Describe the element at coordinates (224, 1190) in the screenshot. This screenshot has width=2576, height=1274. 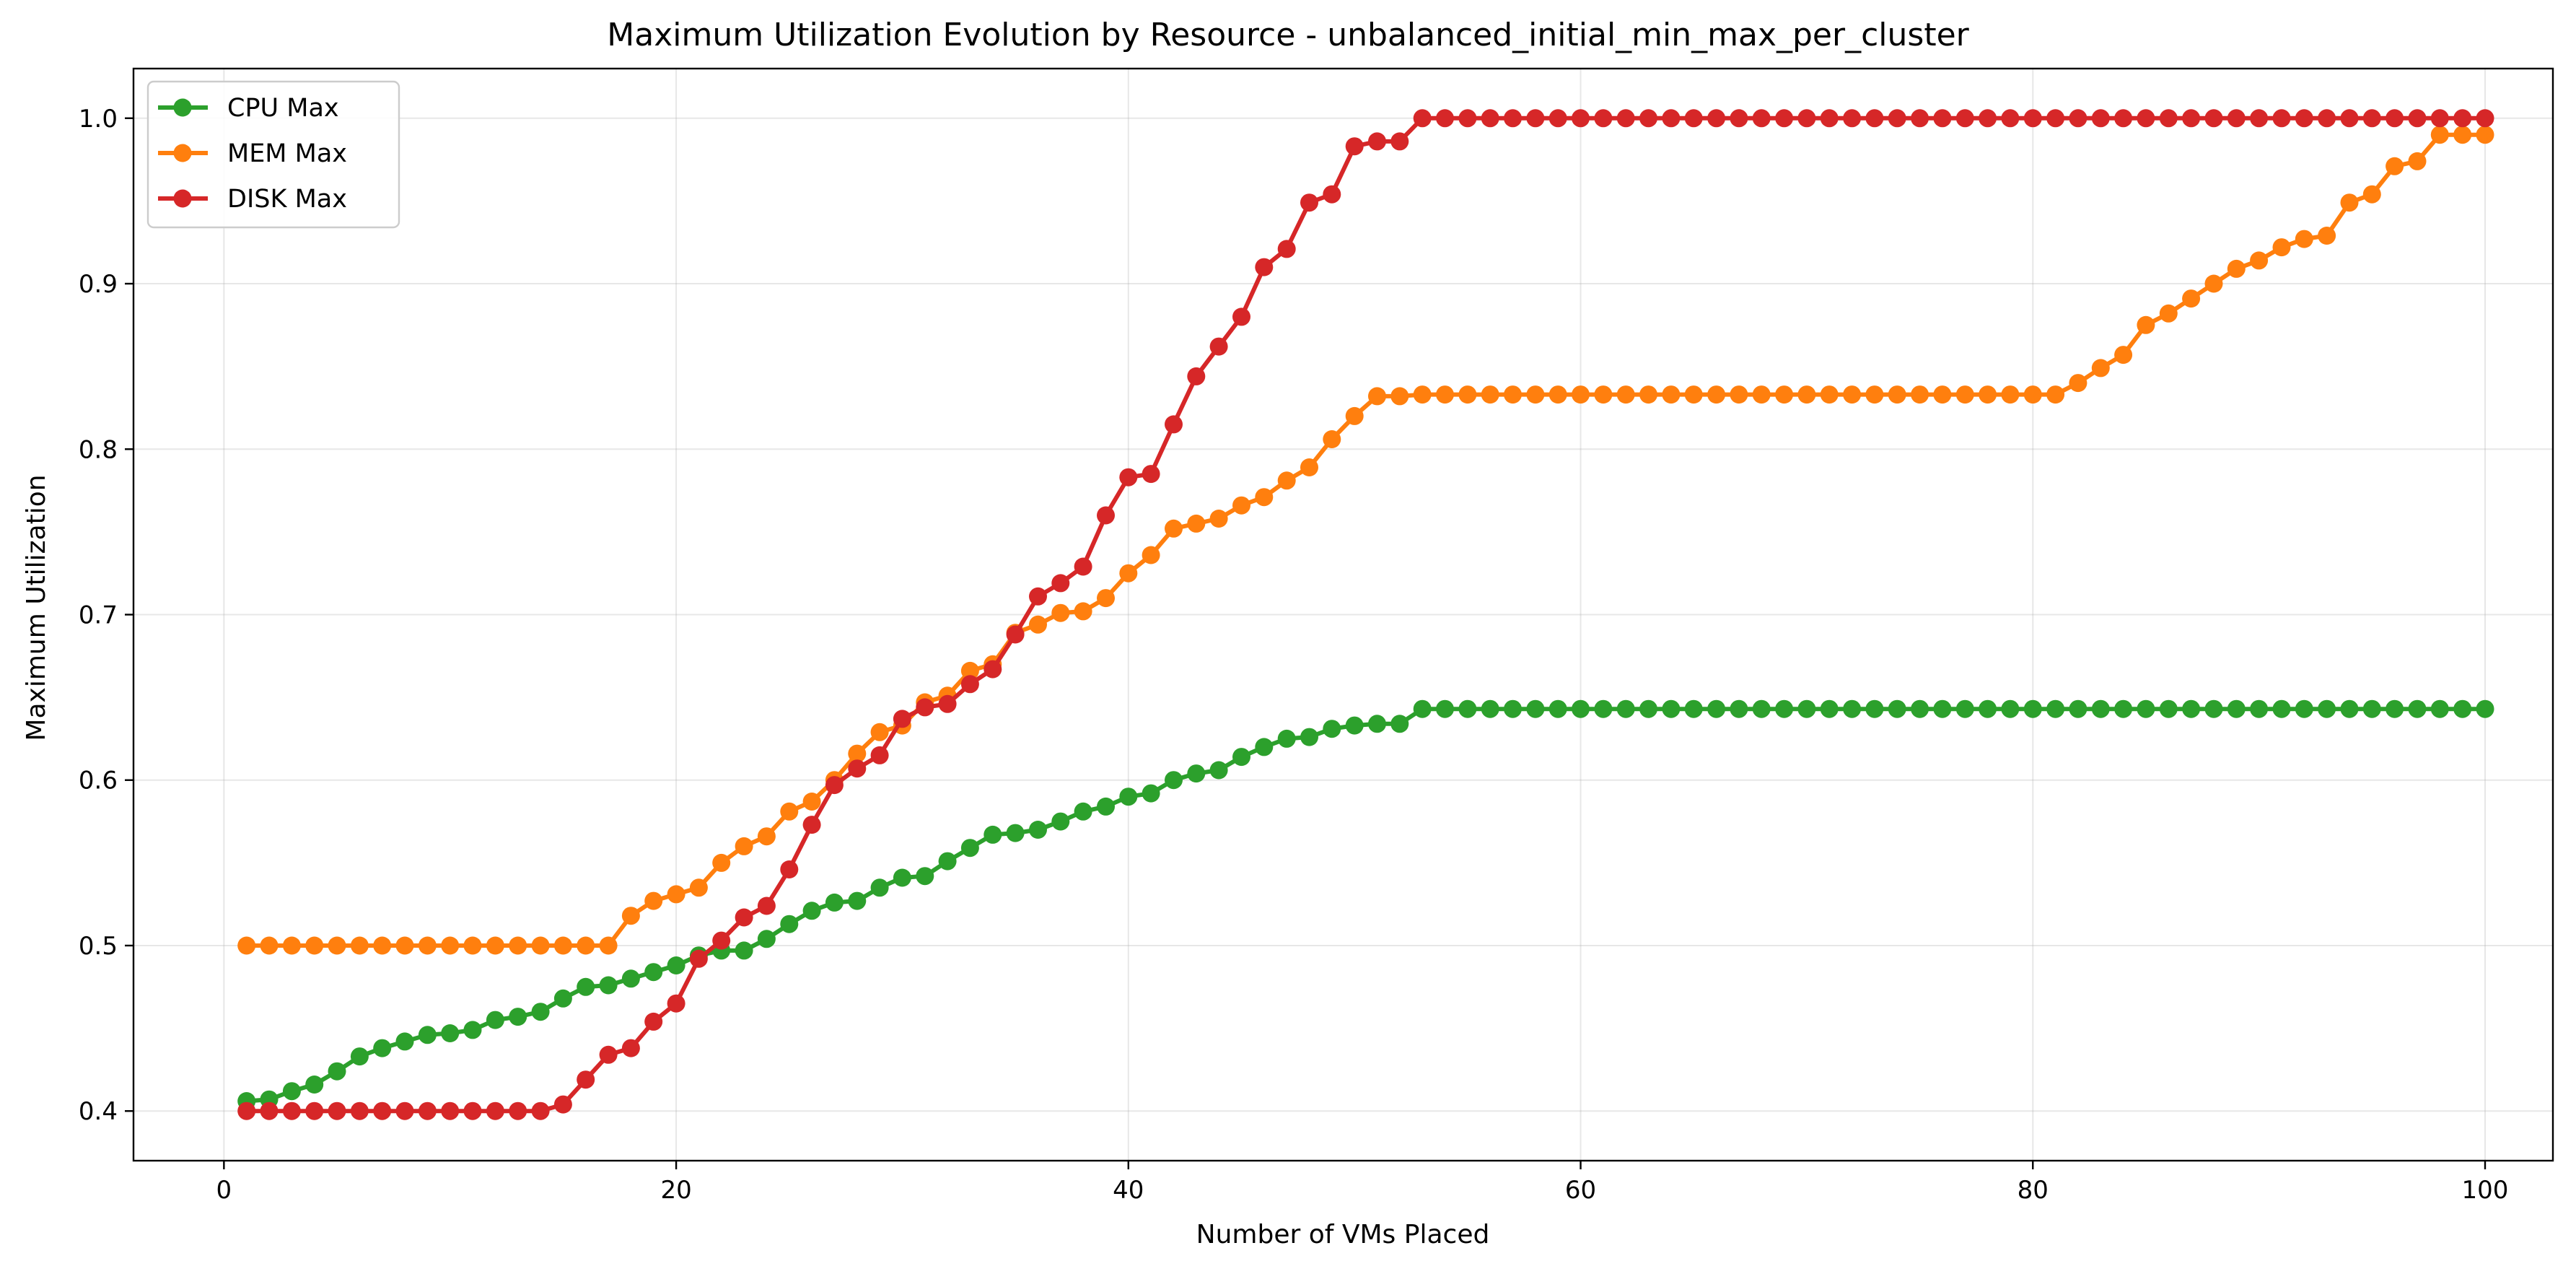
I see `x-tick-label: 0` at that location.